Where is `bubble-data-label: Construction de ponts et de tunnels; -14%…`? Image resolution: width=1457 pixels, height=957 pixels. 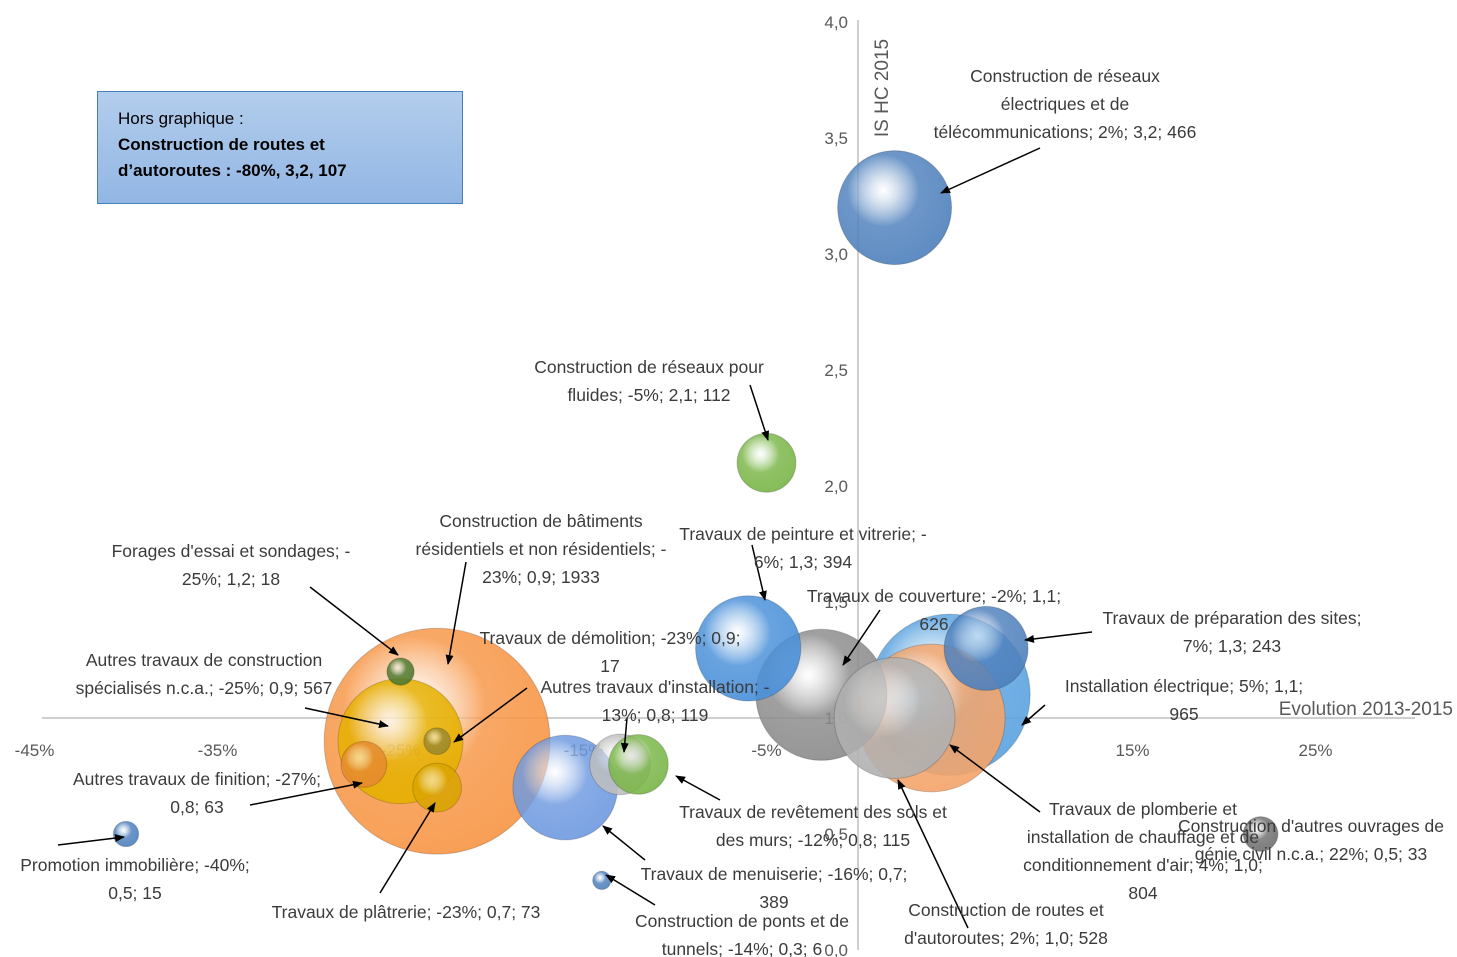
bubble-data-label: Construction de ponts et de tunnels; -14%… is located at coordinates (742, 934).